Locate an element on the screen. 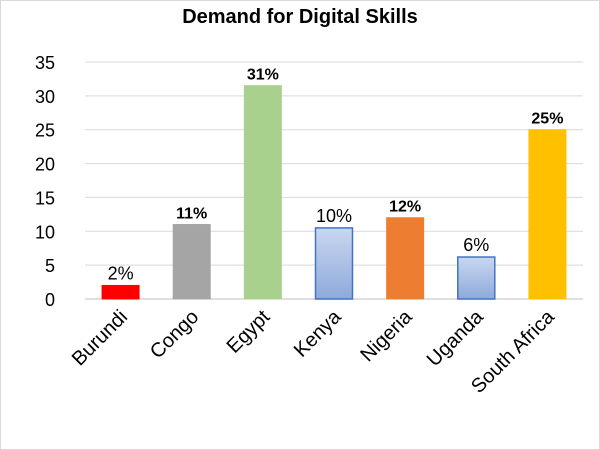 Image resolution: width=600 pixels, height=450 pixels. data-label: 25% is located at coordinates (547, 119).